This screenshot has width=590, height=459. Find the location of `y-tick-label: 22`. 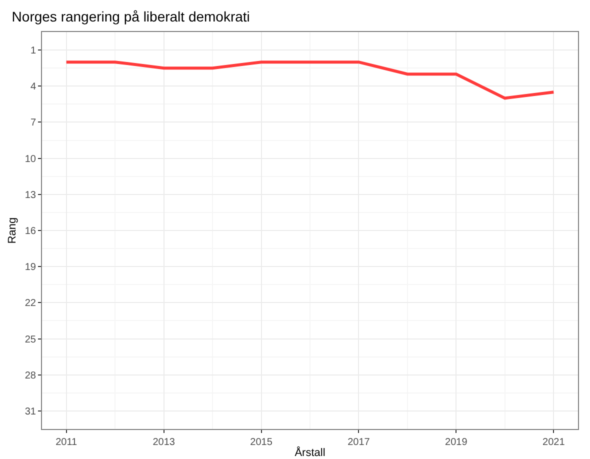

y-tick-label: 22 is located at coordinates (30, 304).